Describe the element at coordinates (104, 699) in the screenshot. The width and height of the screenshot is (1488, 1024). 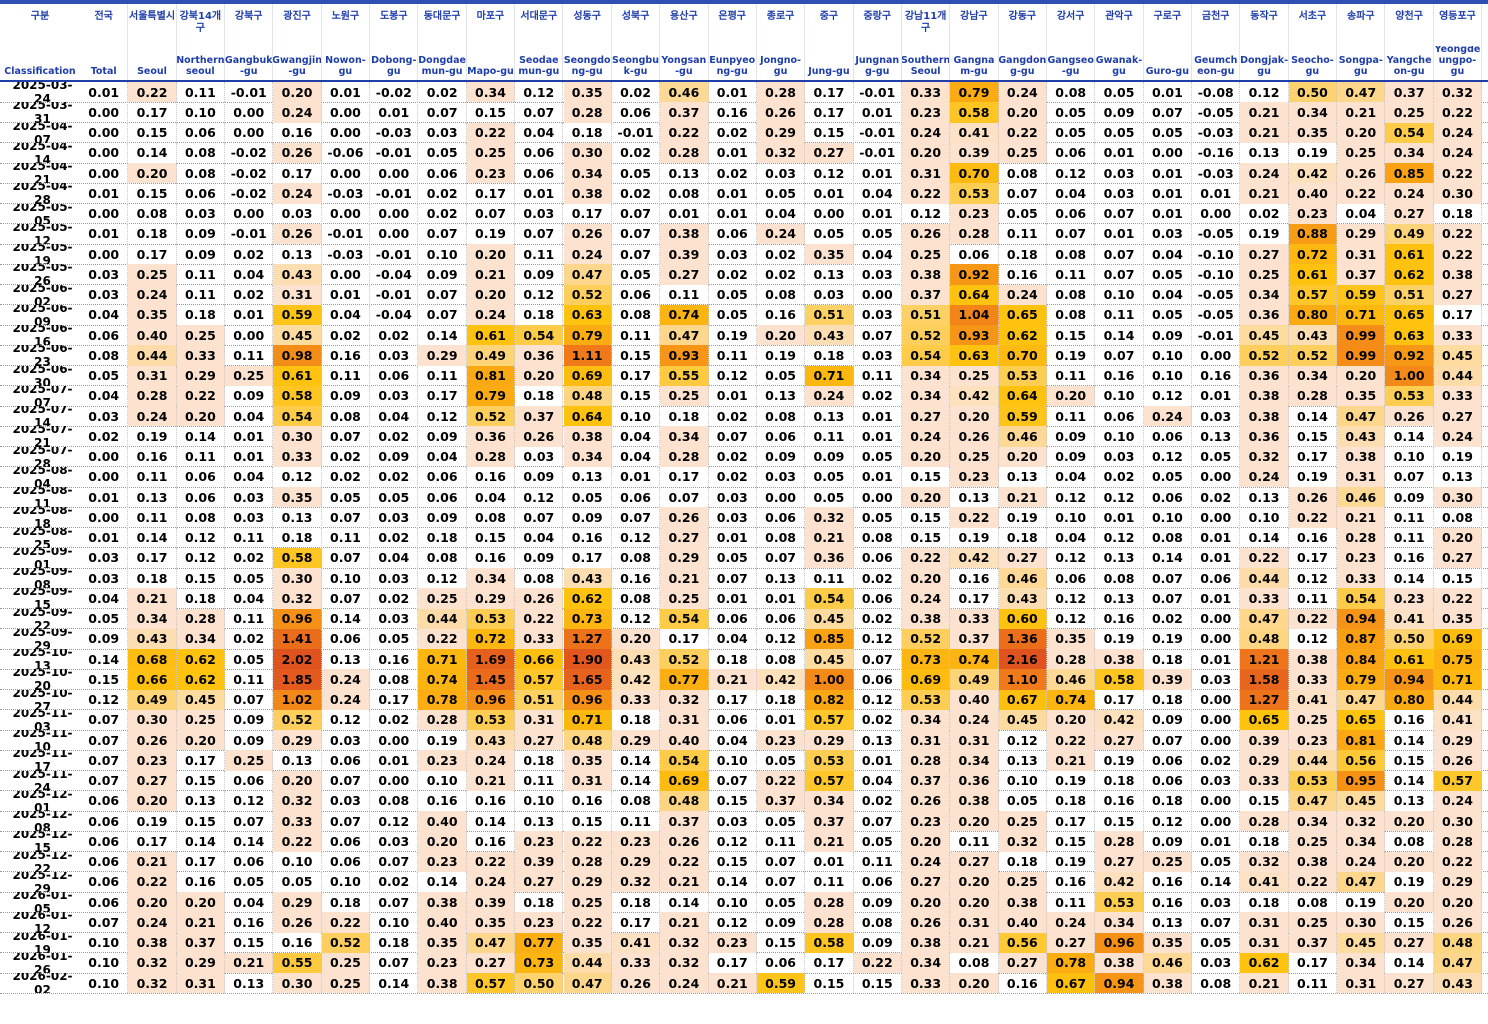
I see `table-cell: 0.12` at that location.